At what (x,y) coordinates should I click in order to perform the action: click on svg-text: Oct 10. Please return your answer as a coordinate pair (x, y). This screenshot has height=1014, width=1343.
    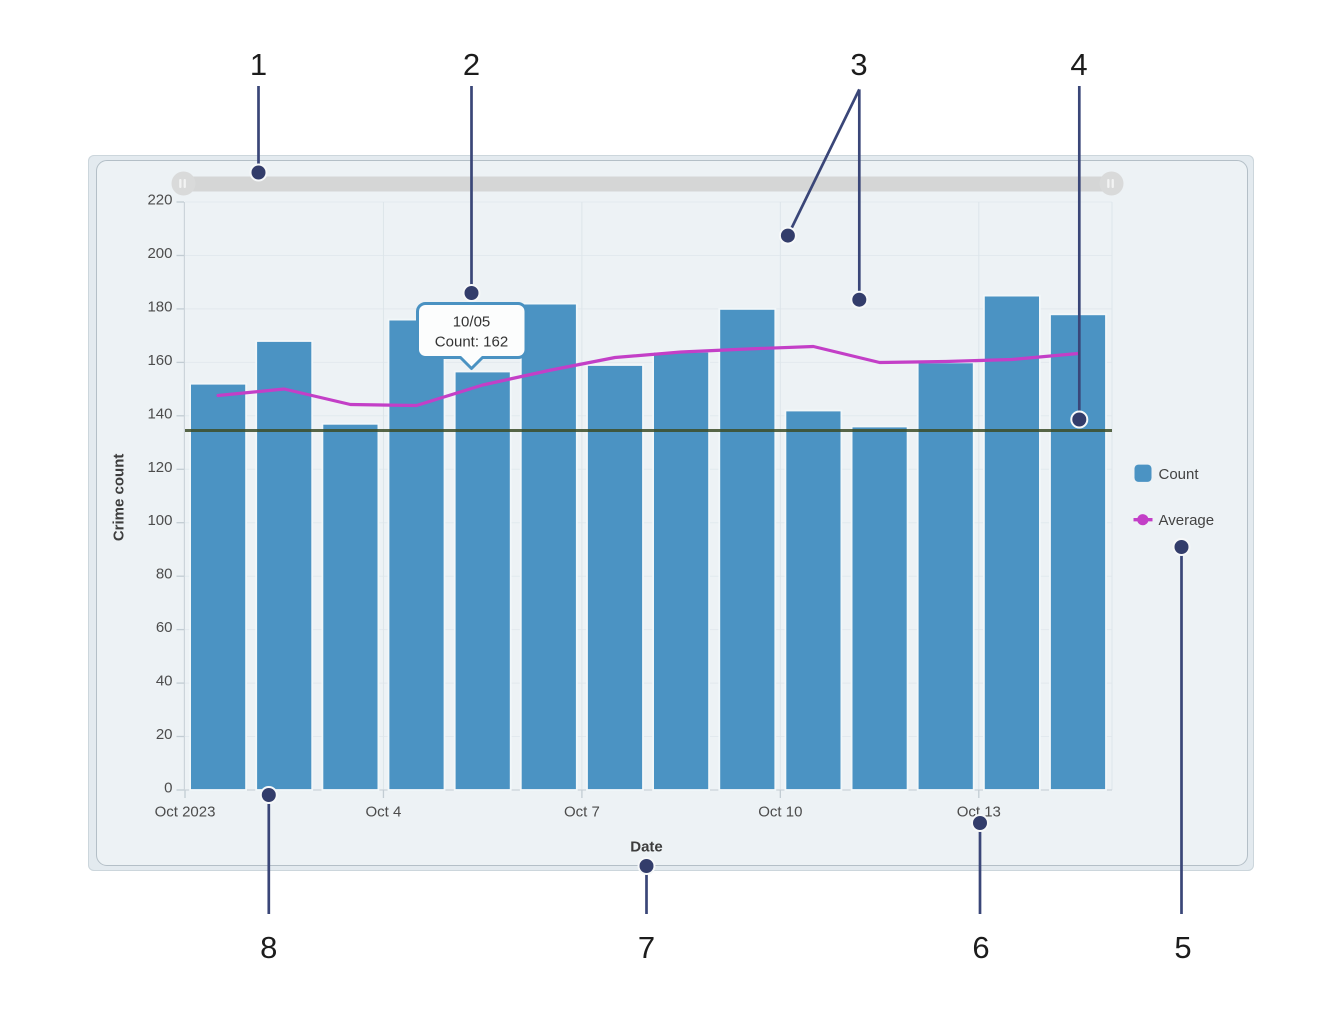
    Looking at the image, I should click on (780, 812).